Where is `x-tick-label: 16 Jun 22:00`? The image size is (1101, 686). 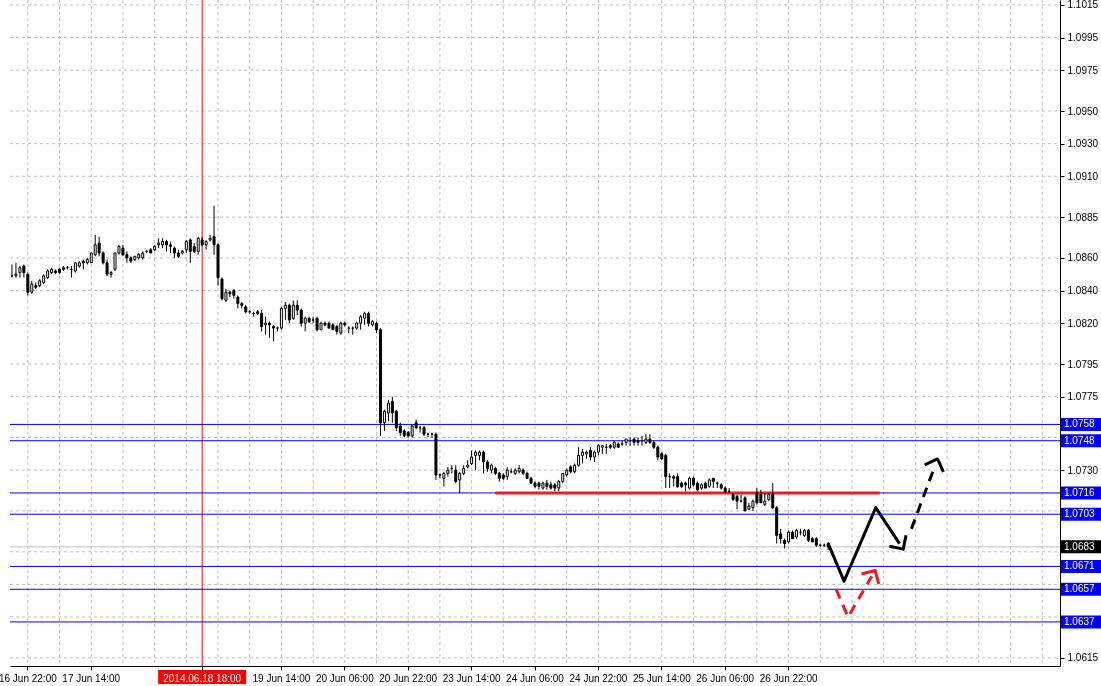
x-tick-label: 16 Jun 22:00 is located at coordinates (29, 678).